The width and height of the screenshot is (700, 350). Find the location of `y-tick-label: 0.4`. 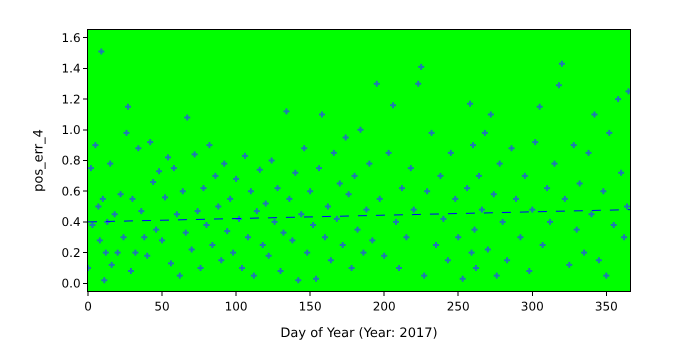

y-tick-label: 0.4 is located at coordinates (71, 222).